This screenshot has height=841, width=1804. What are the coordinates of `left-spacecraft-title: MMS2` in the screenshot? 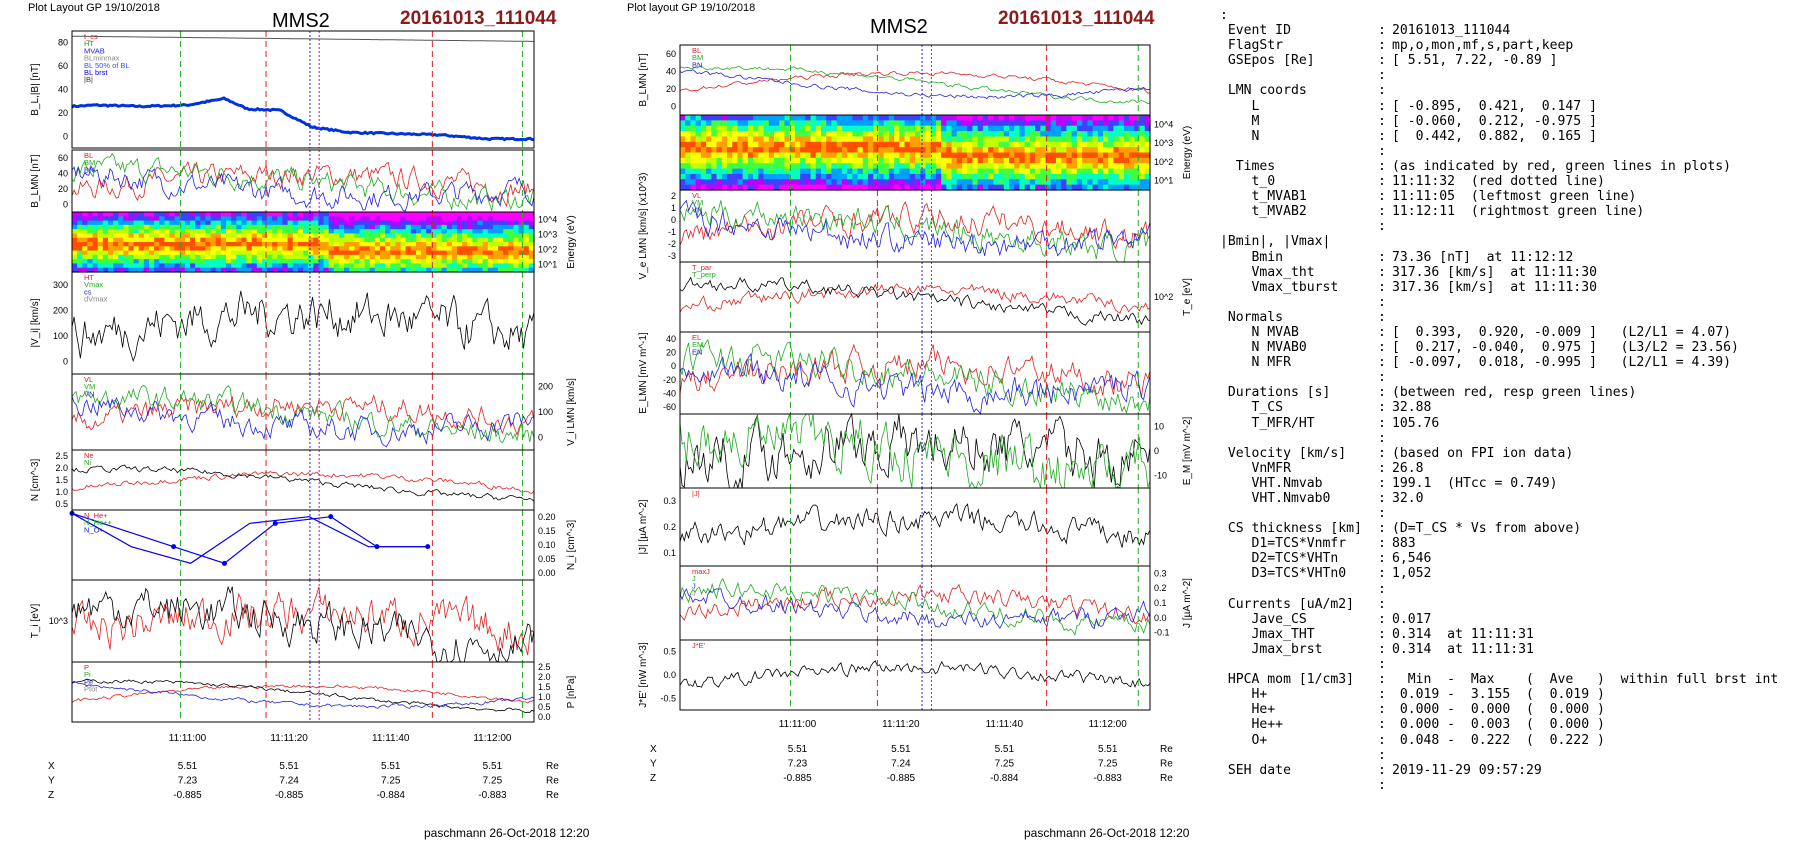 It's located at (301, 21).